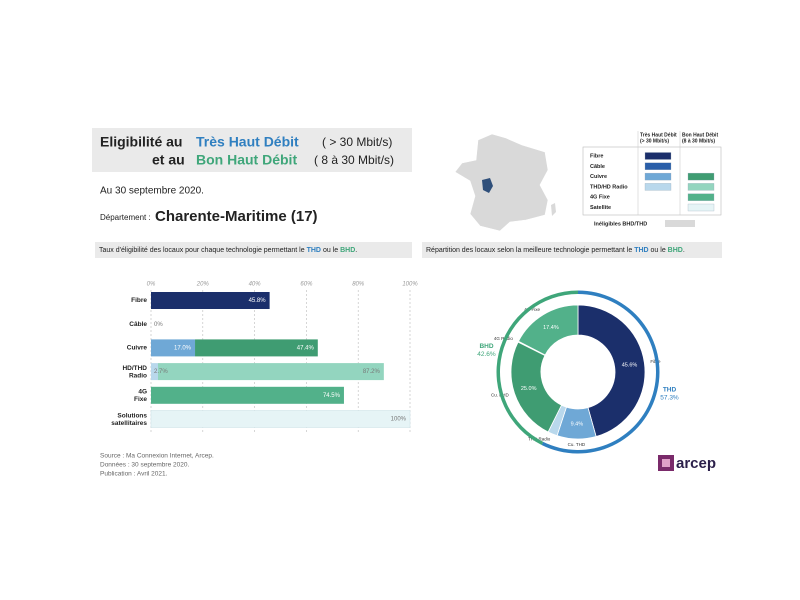 This screenshot has width=800, height=600. What do you see at coordinates (670, 389) in the screenshot?
I see `ring-label: THD` at bounding box center [670, 389].